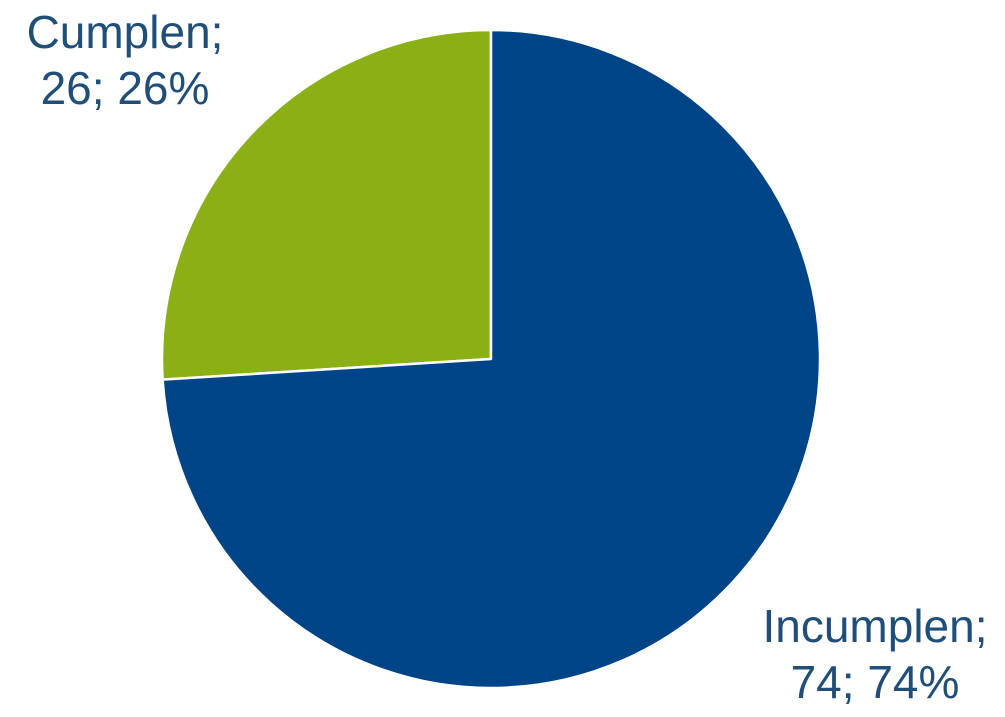 This screenshot has height=717, width=1005. Describe the element at coordinates (125, 88) in the screenshot. I see `data-label-cumplen-value: 26; 26%` at that location.